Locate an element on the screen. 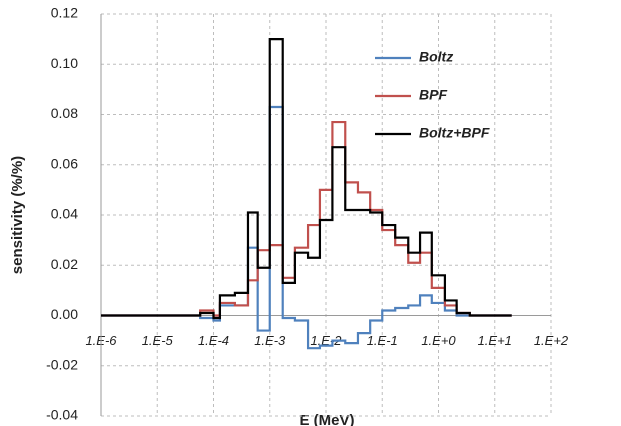 Image resolution: width=621 pixels, height=426 pixels. y-tick-label: -0.02 is located at coordinates (62, 364).